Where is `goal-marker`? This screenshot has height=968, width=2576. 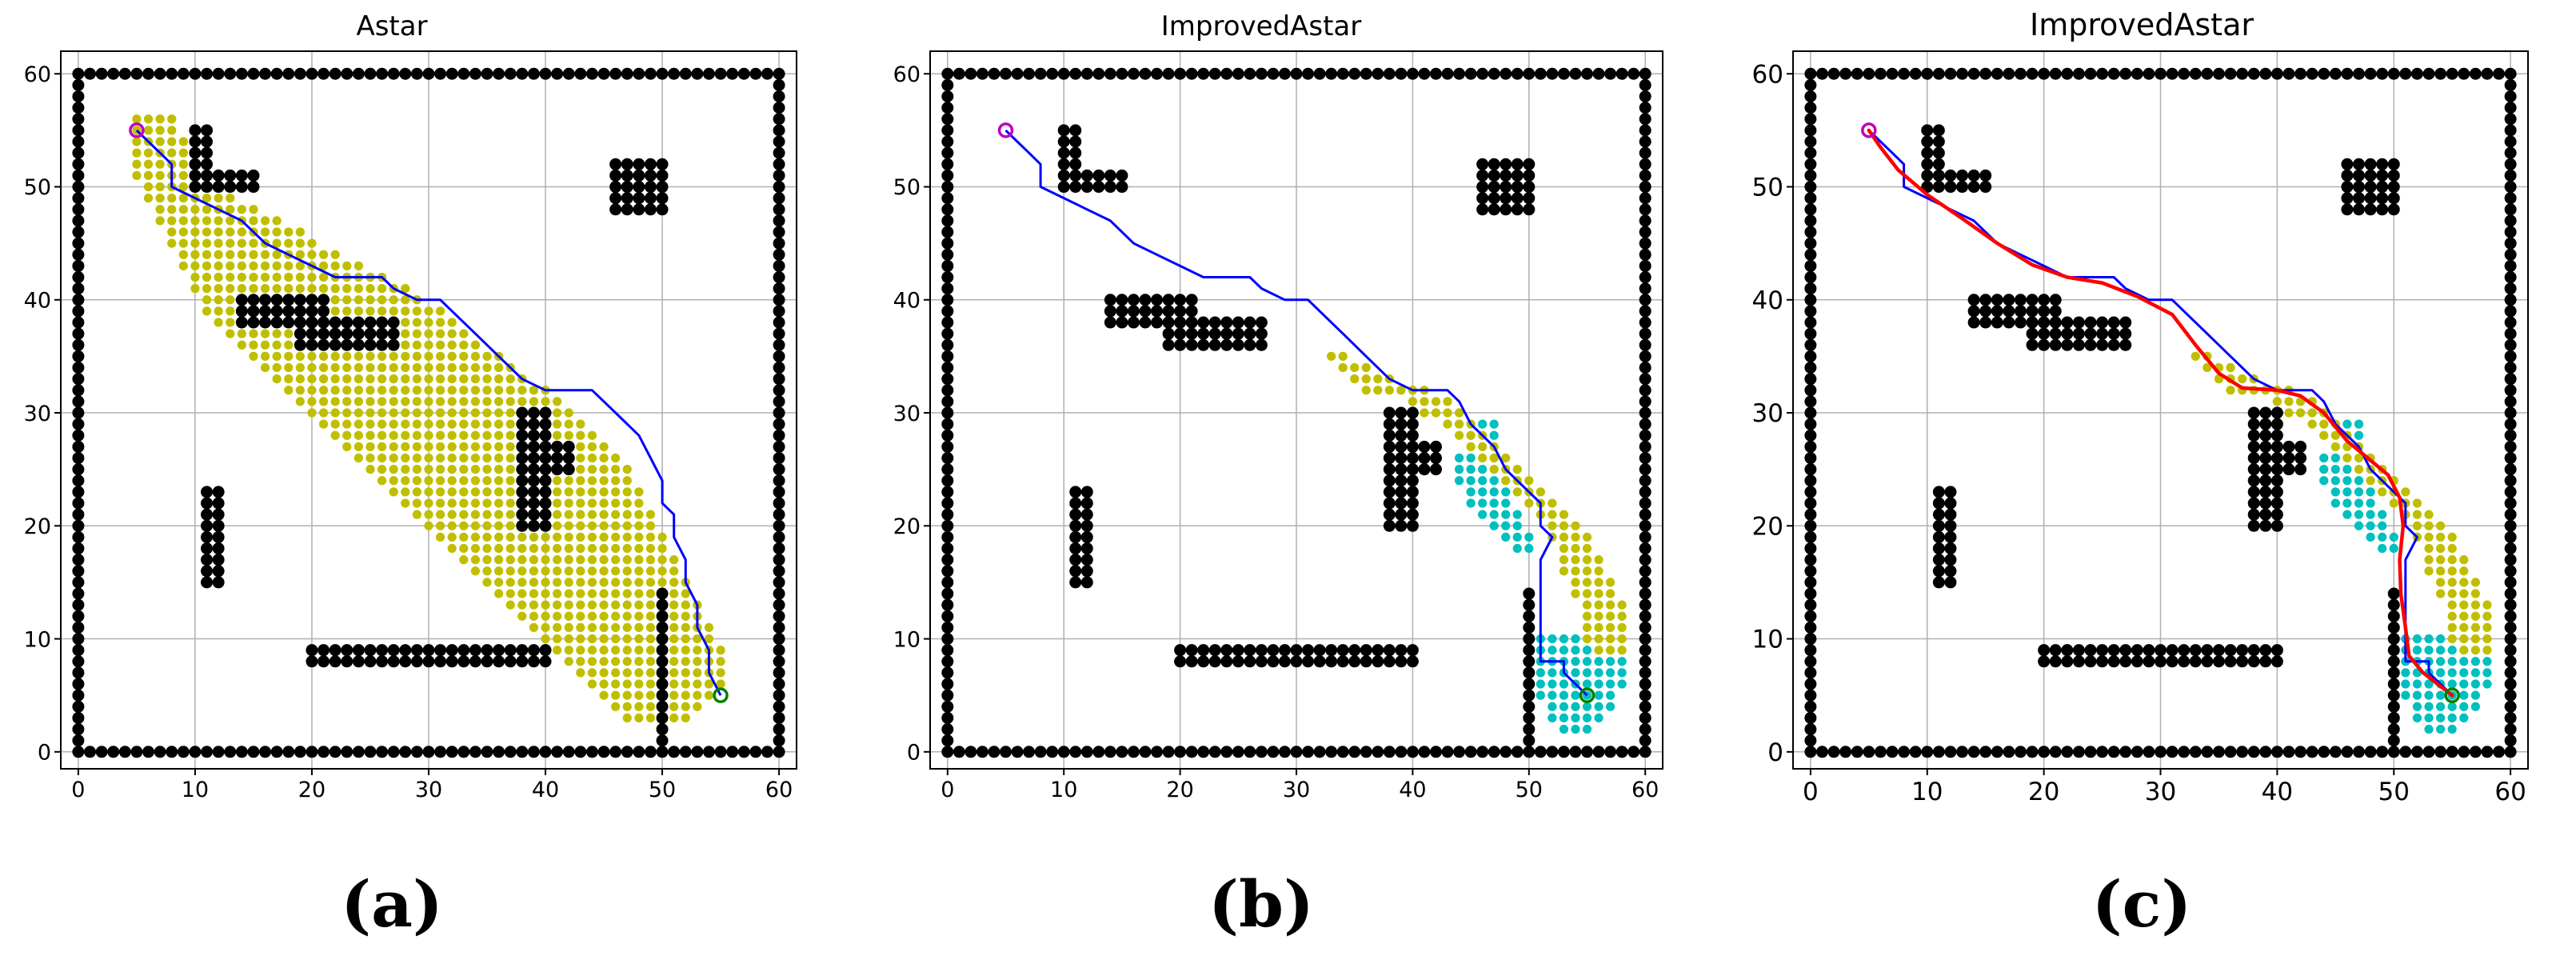 goal-marker is located at coordinates (1587, 695).